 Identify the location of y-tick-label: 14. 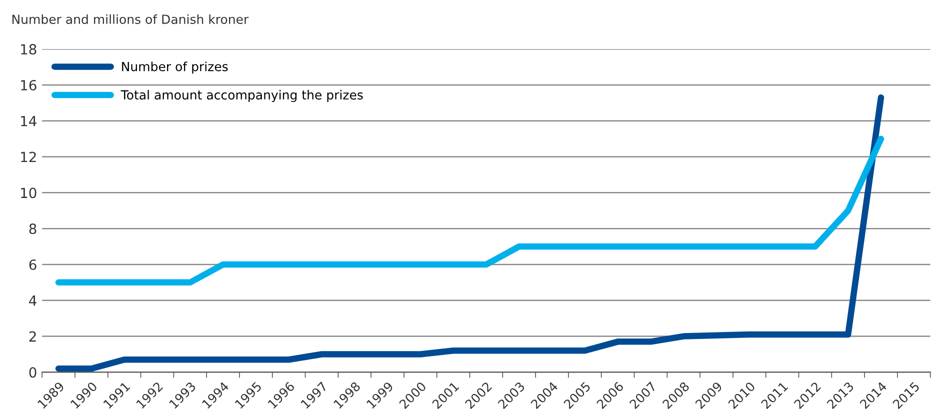
(28, 121).